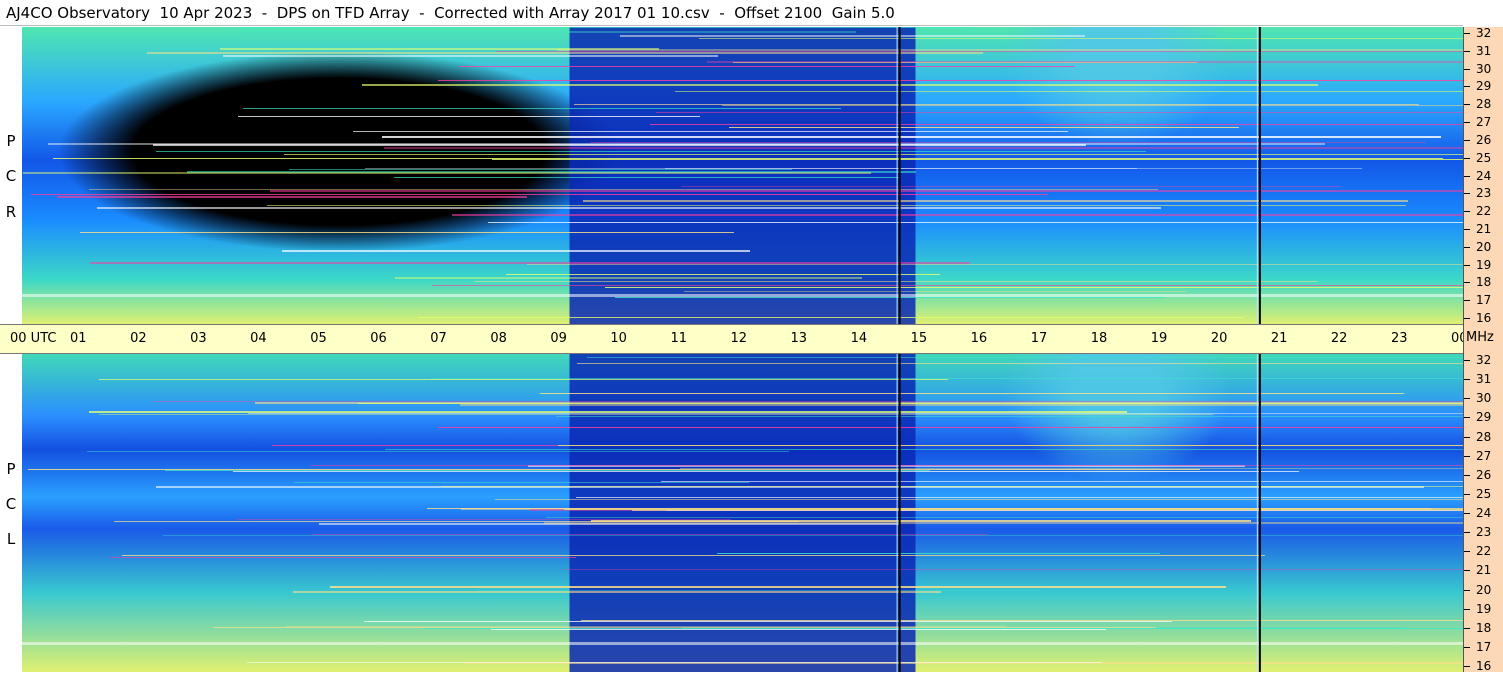  Describe the element at coordinates (11, 176) in the screenshot. I see `rcp-letter-2: C` at that location.